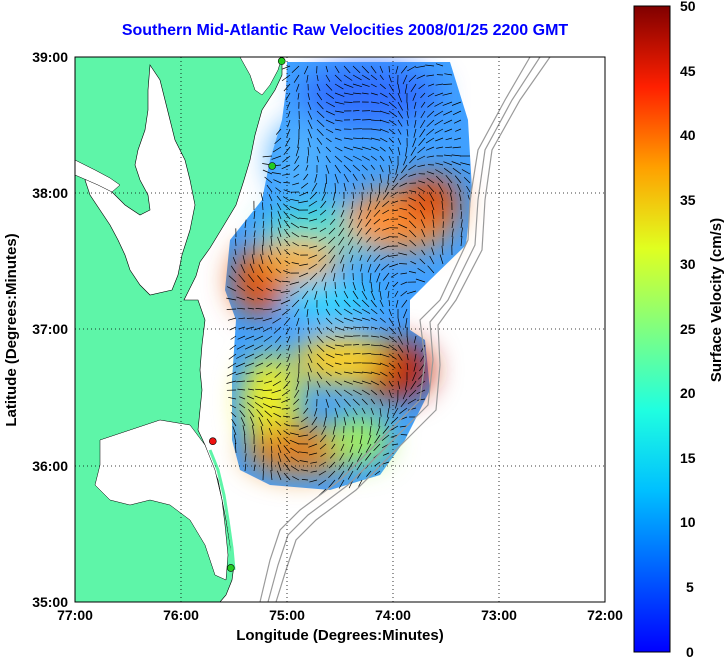 The height and width of the screenshot is (659, 724). Describe the element at coordinates (716, 300) in the screenshot. I see `colorbar-label: Surface Velocity (cm/s)` at that location.